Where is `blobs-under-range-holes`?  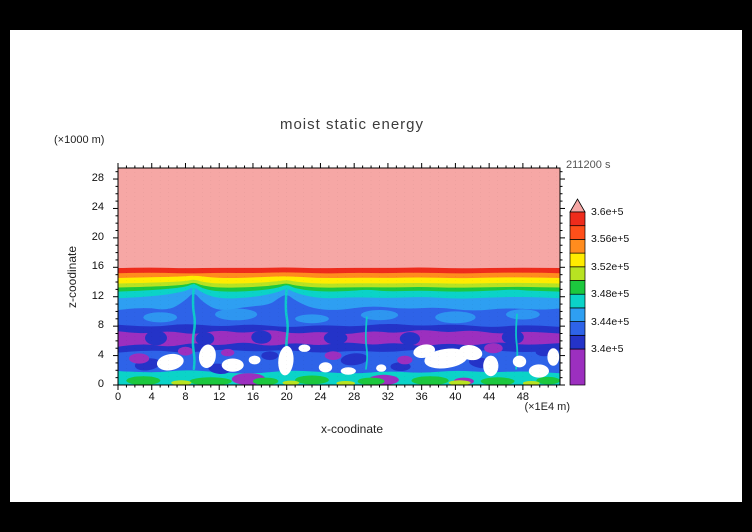
blobs-under-range-holes is located at coordinates (358, 361).